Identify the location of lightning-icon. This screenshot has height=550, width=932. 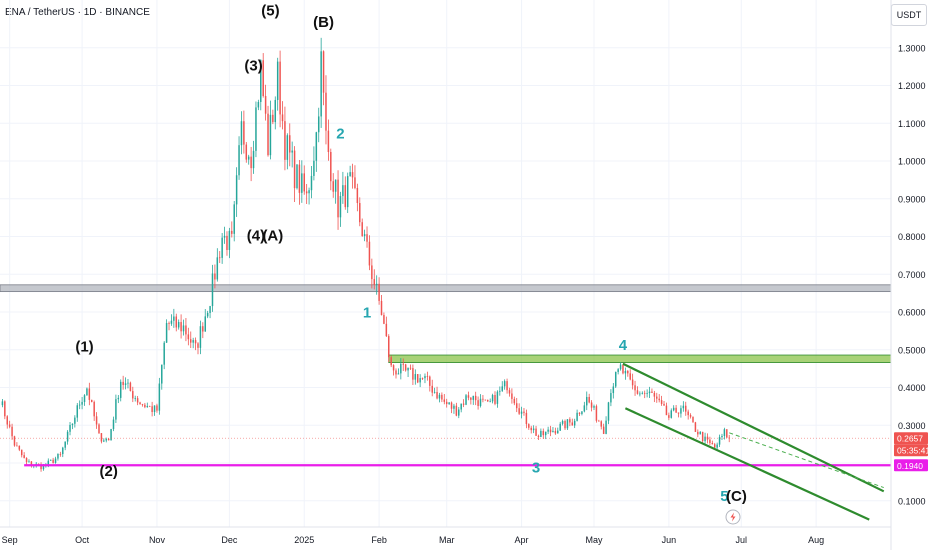
(733, 517).